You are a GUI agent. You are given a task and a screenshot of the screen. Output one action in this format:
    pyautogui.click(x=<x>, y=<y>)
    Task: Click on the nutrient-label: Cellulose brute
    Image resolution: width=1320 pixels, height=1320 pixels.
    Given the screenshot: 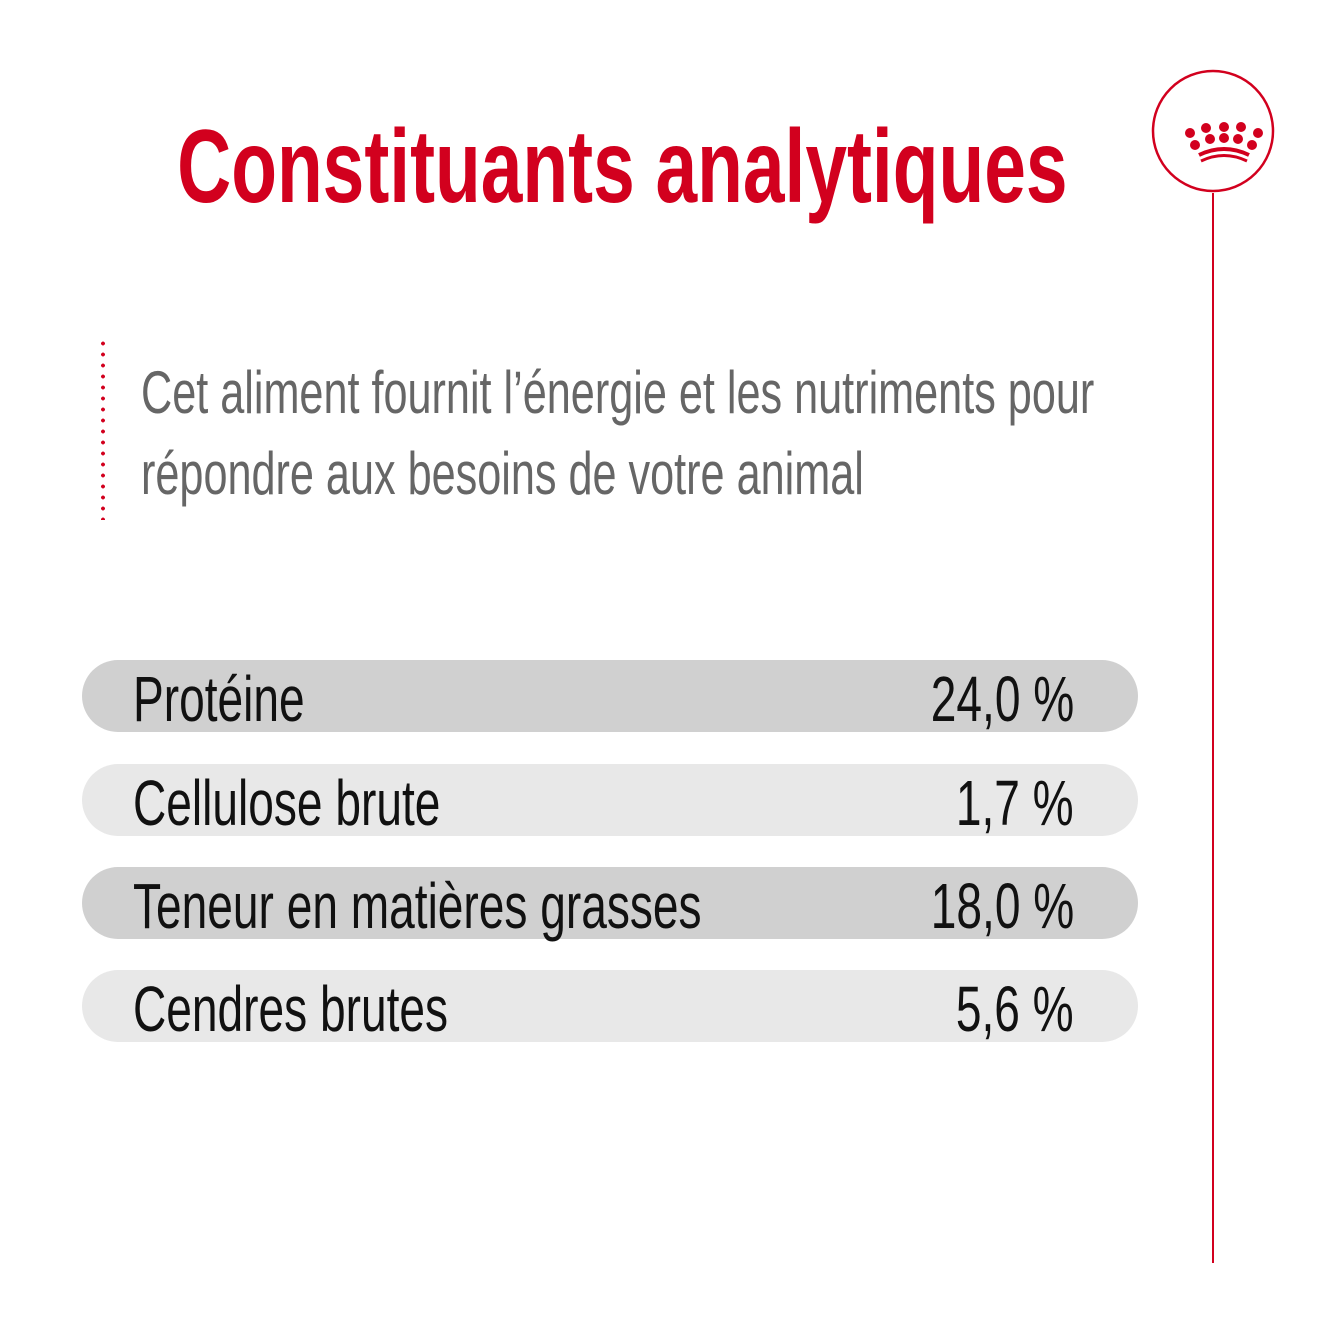 What is the action you would take?
    pyautogui.click(x=287, y=803)
    